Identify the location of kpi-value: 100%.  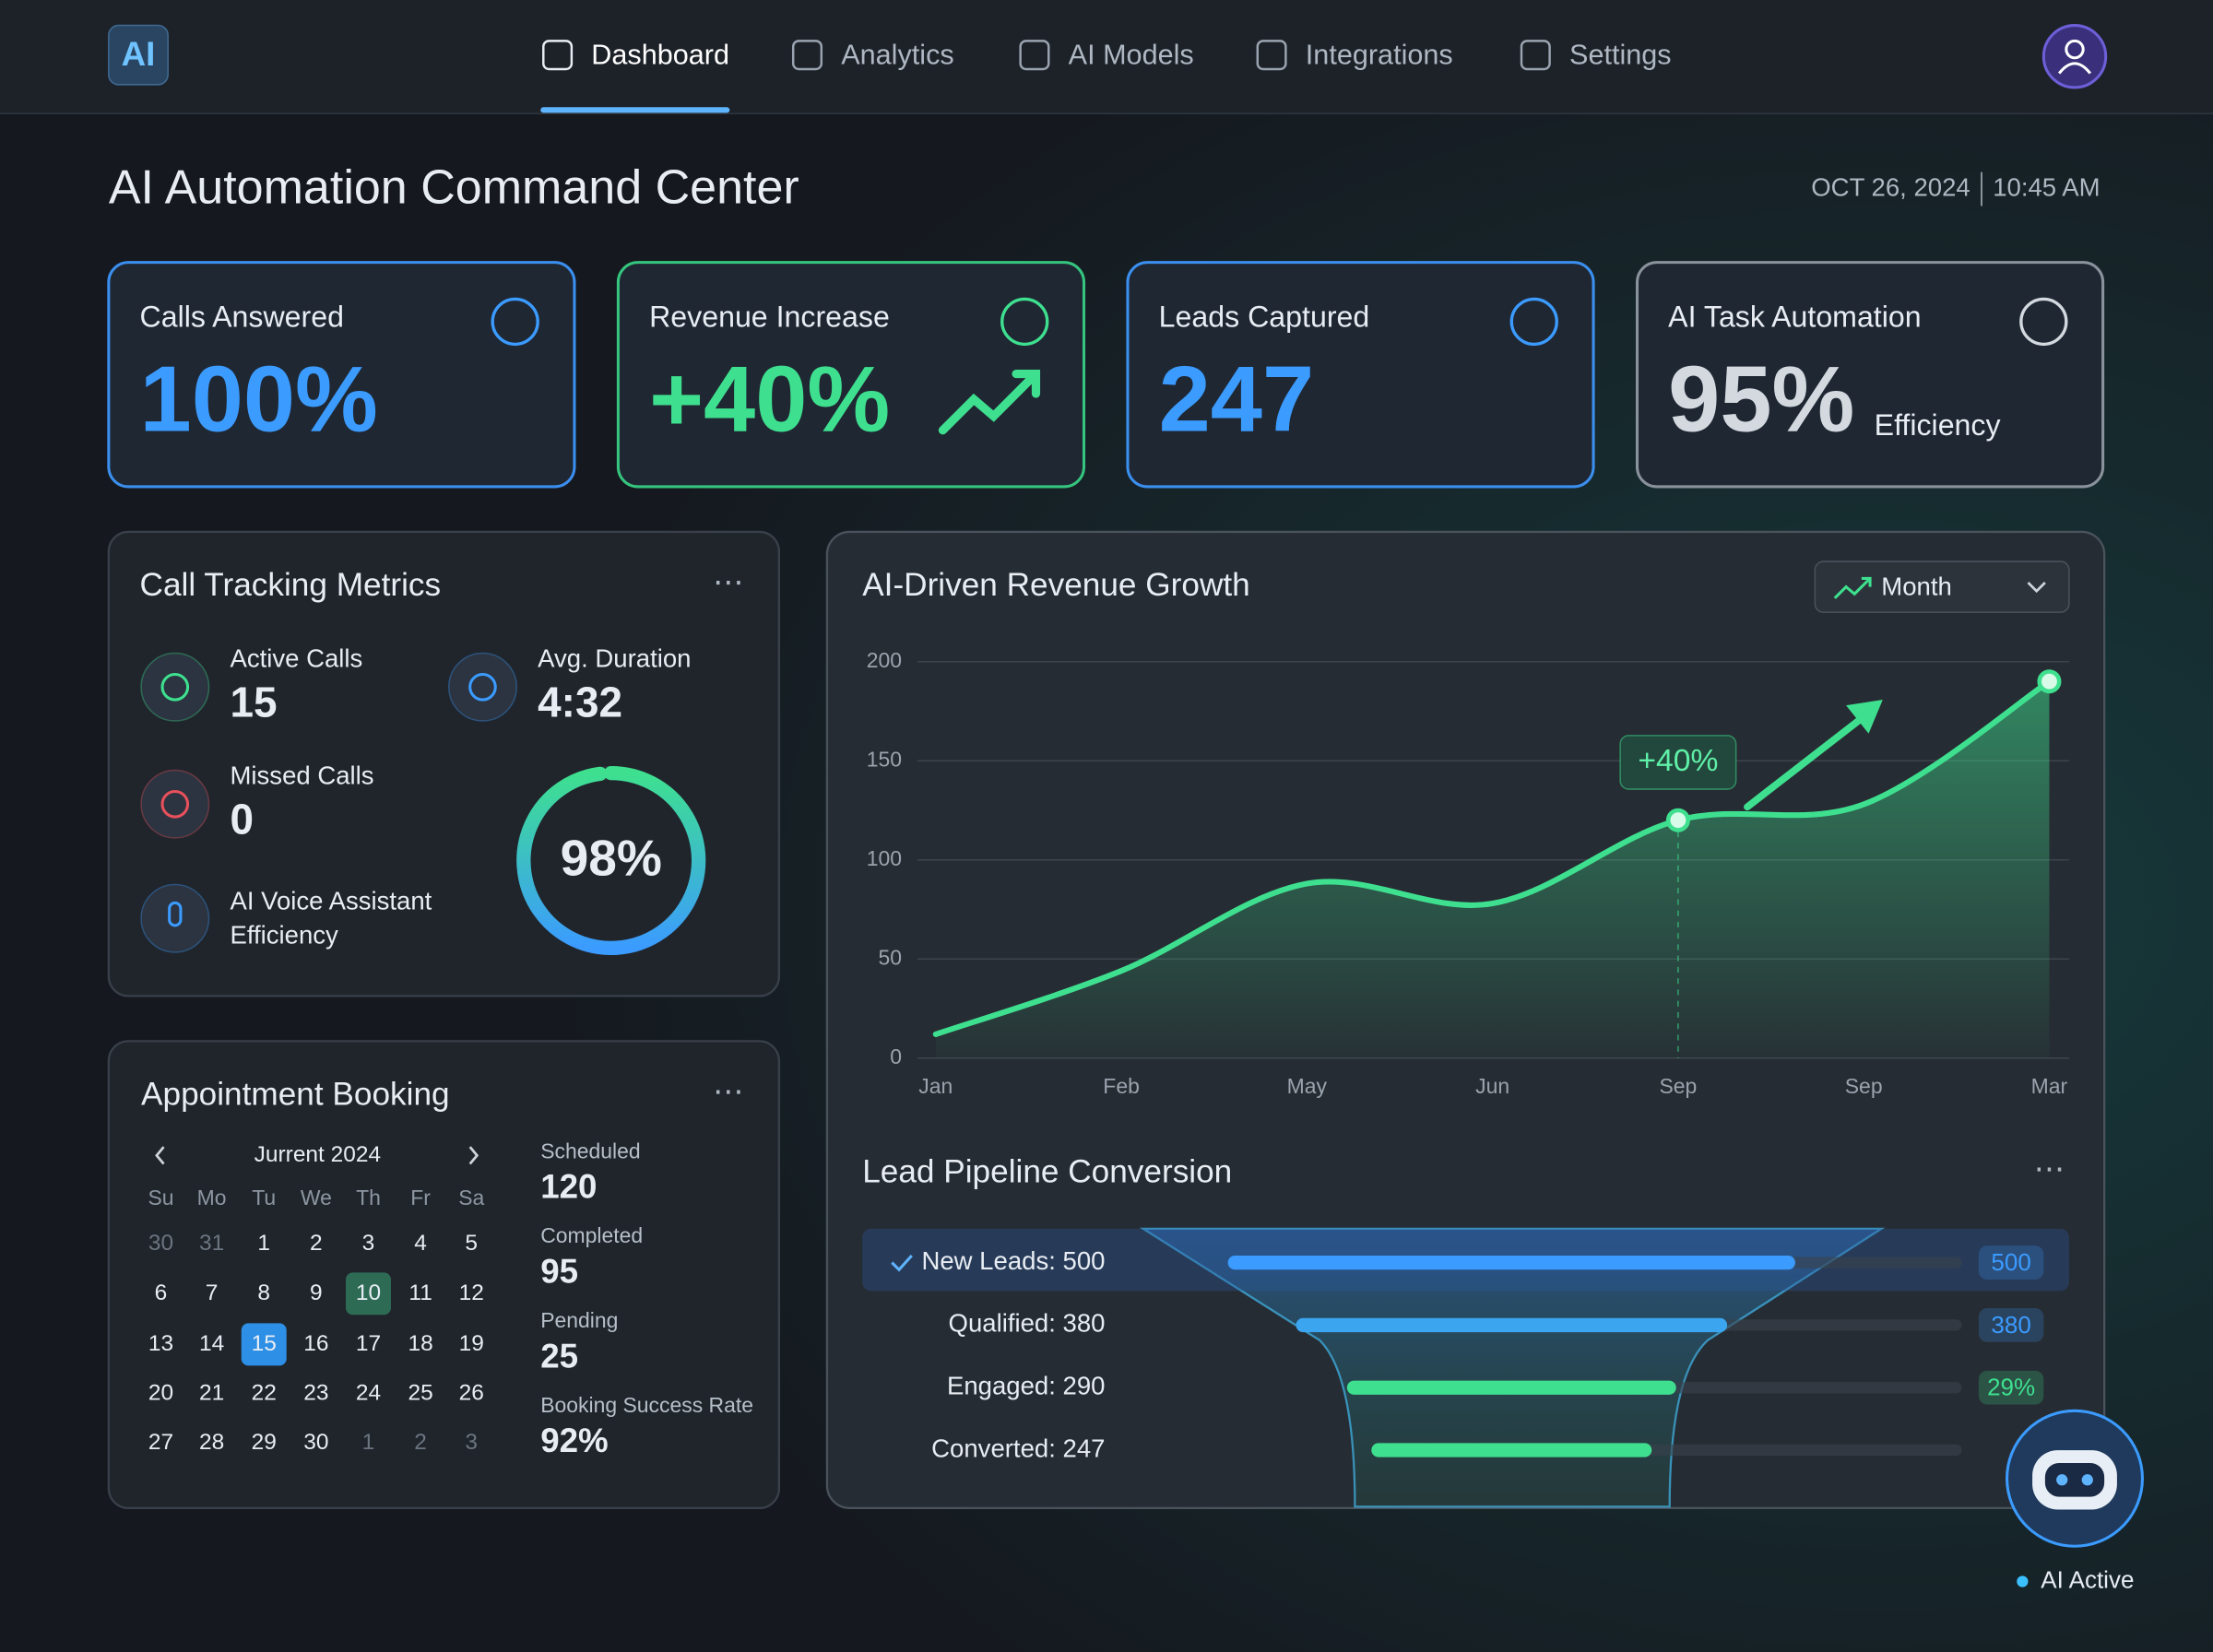
(259, 399).